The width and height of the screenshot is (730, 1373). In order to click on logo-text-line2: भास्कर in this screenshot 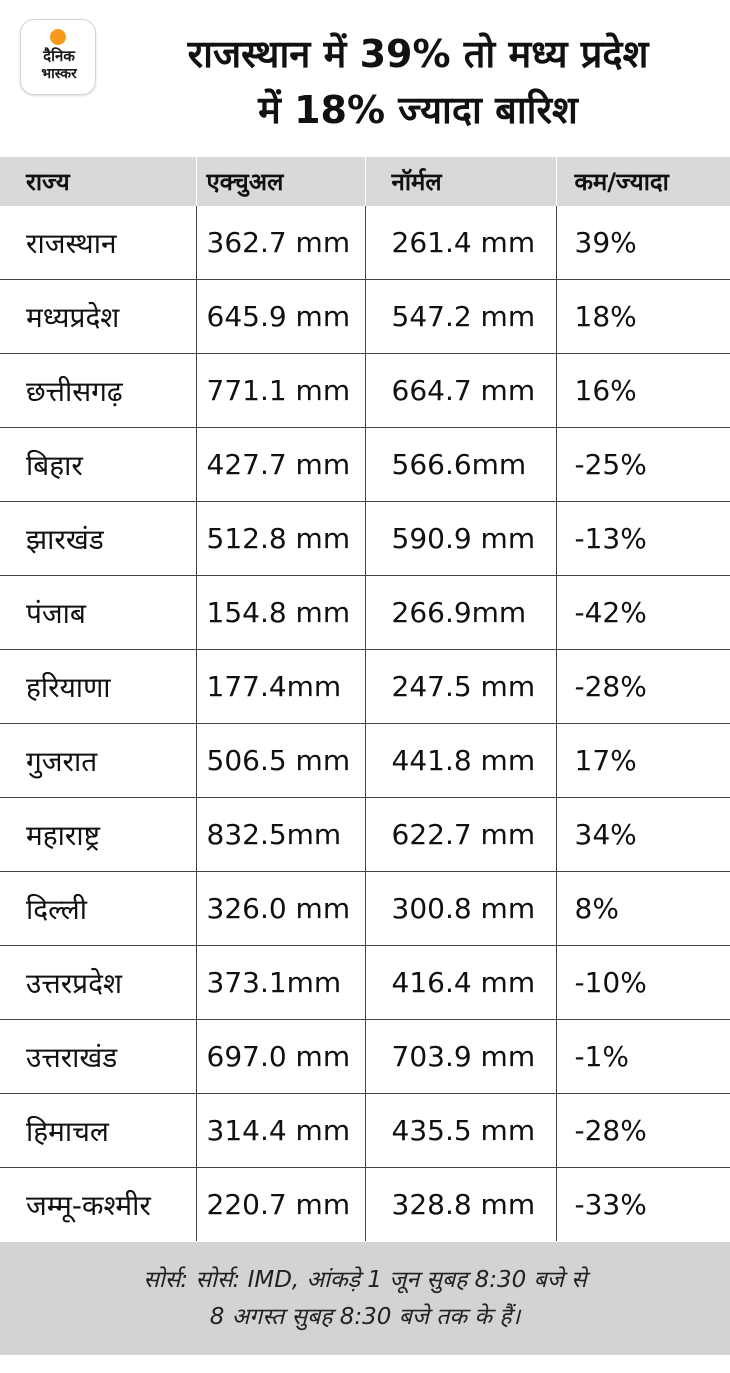, I will do `click(59, 74)`.